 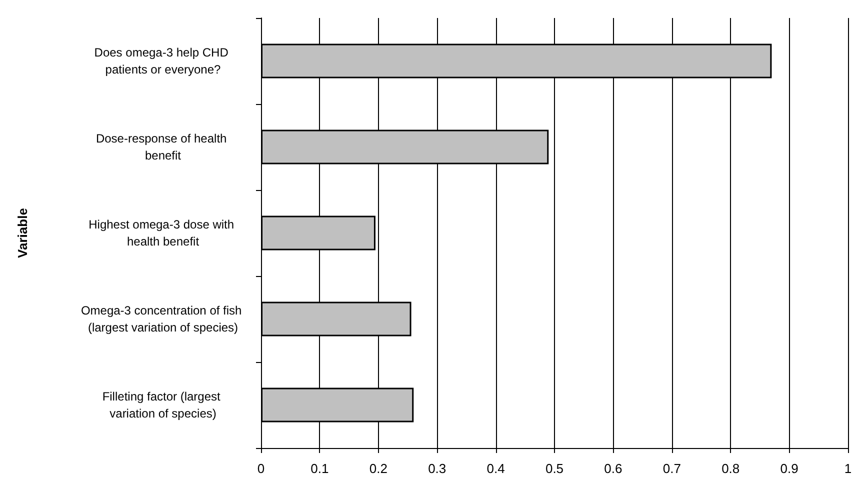 What do you see at coordinates (495, 468) in the screenshot?
I see `x-tick-label: 0.4` at bounding box center [495, 468].